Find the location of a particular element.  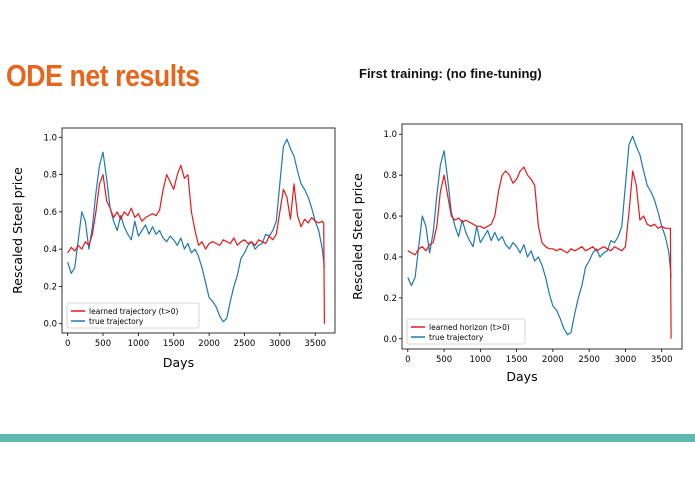

legend-label: learned trajectory (t>0) is located at coordinates (134, 311).